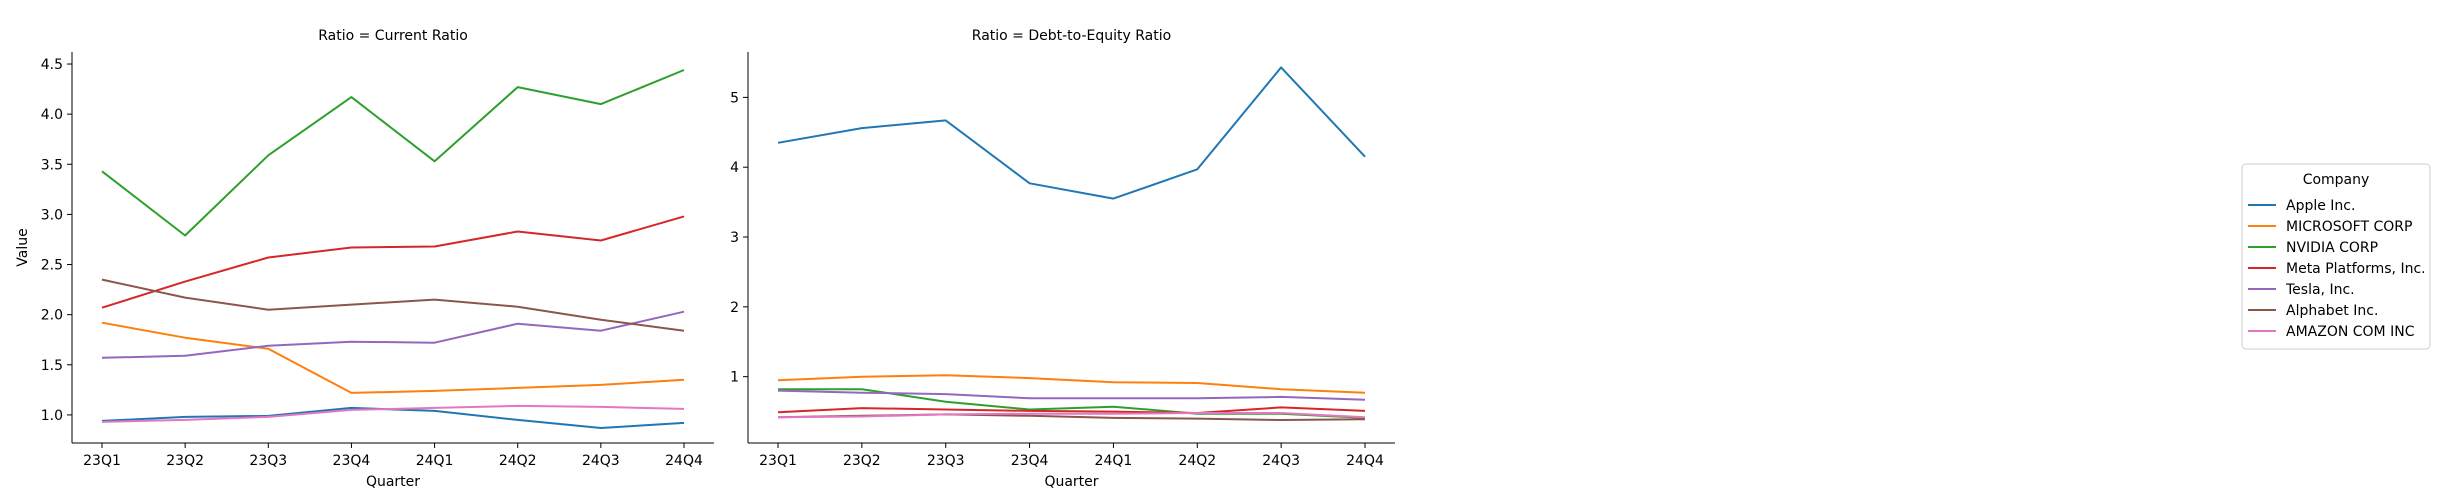  I want to click on y-tick-label: 2.0, so click(52, 316).